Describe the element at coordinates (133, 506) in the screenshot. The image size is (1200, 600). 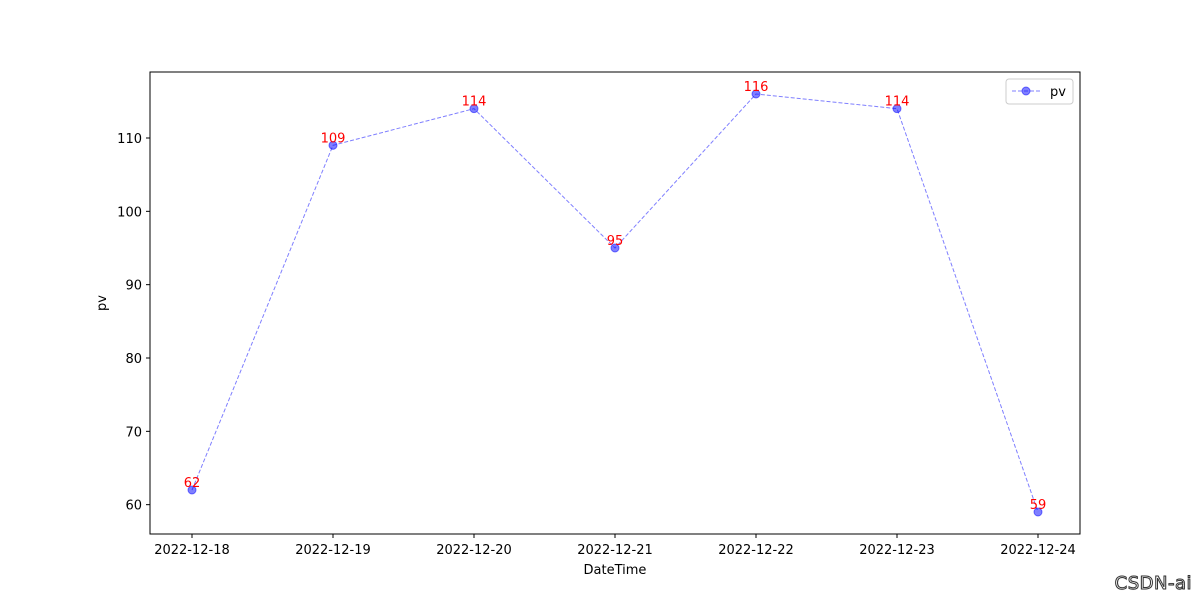
I see `y-tick-label: 60` at that location.